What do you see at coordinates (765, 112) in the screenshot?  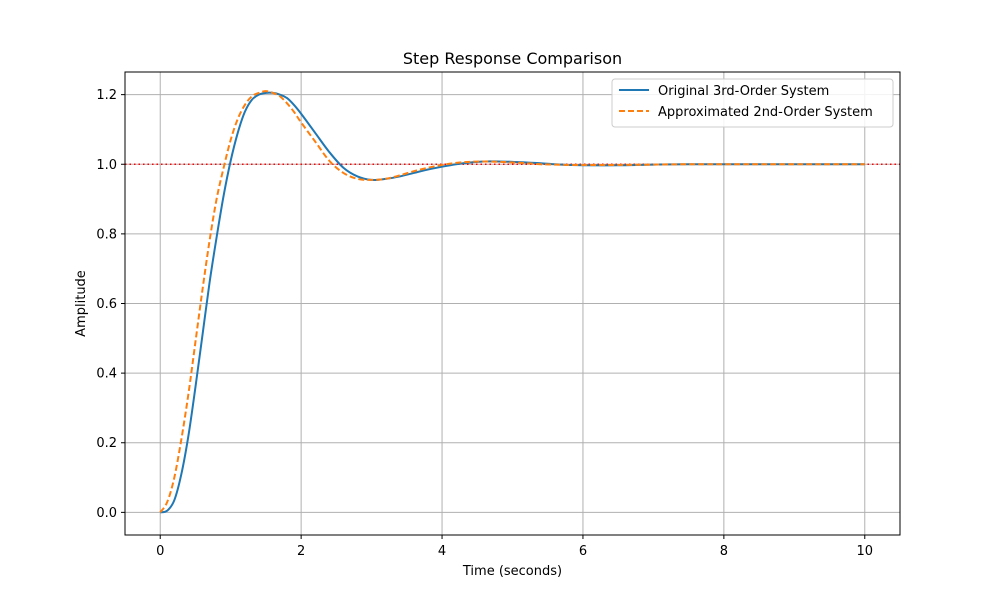 I see `legend-label-approximated: Approximated 2nd-Order System` at bounding box center [765, 112].